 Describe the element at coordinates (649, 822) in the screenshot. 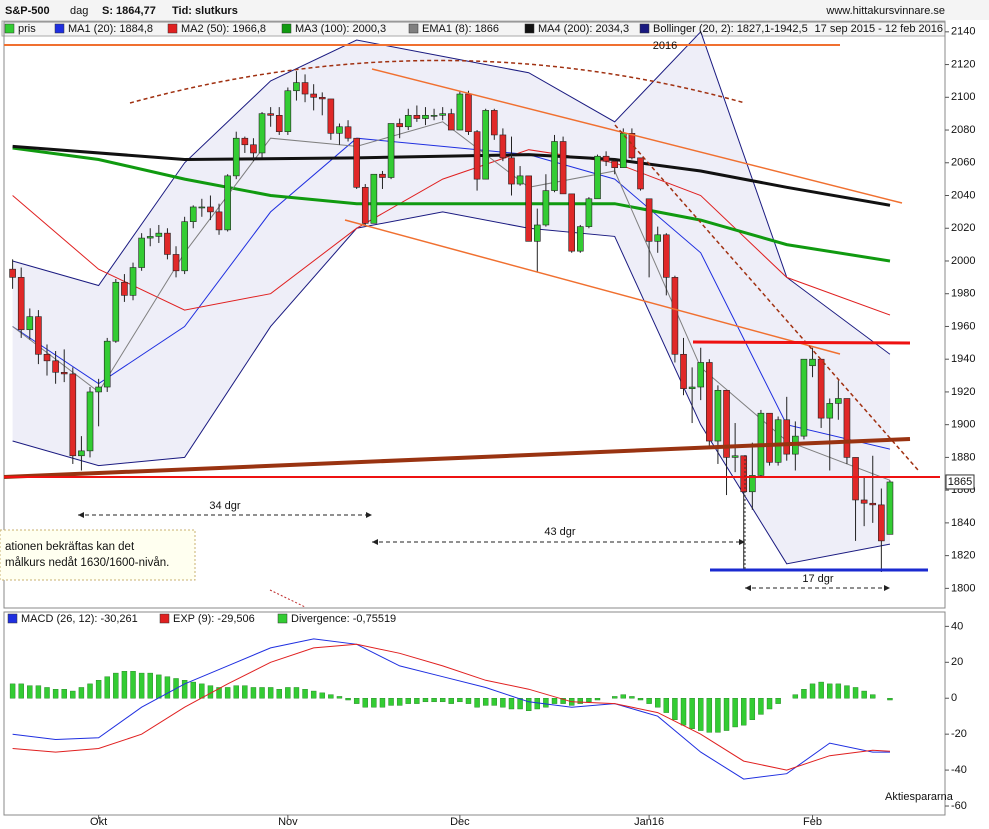

I see `x-tick-label: Jan16` at that location.